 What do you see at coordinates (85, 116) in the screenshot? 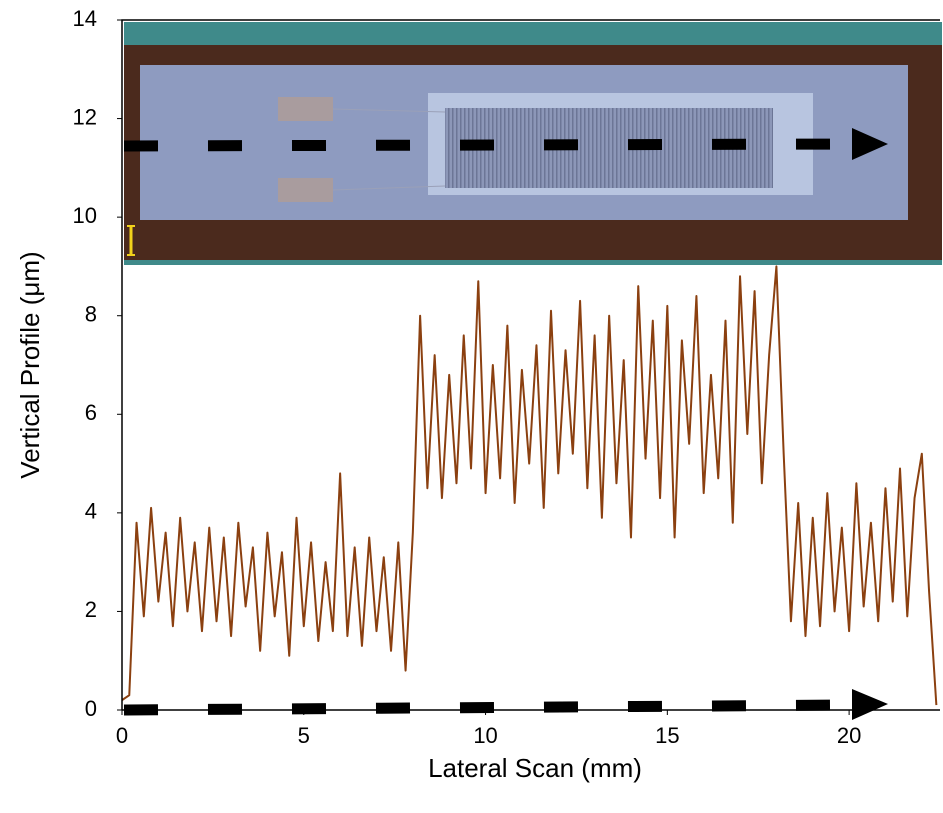
I see `y-tick-label: 12` at bounding box center [85, 116].